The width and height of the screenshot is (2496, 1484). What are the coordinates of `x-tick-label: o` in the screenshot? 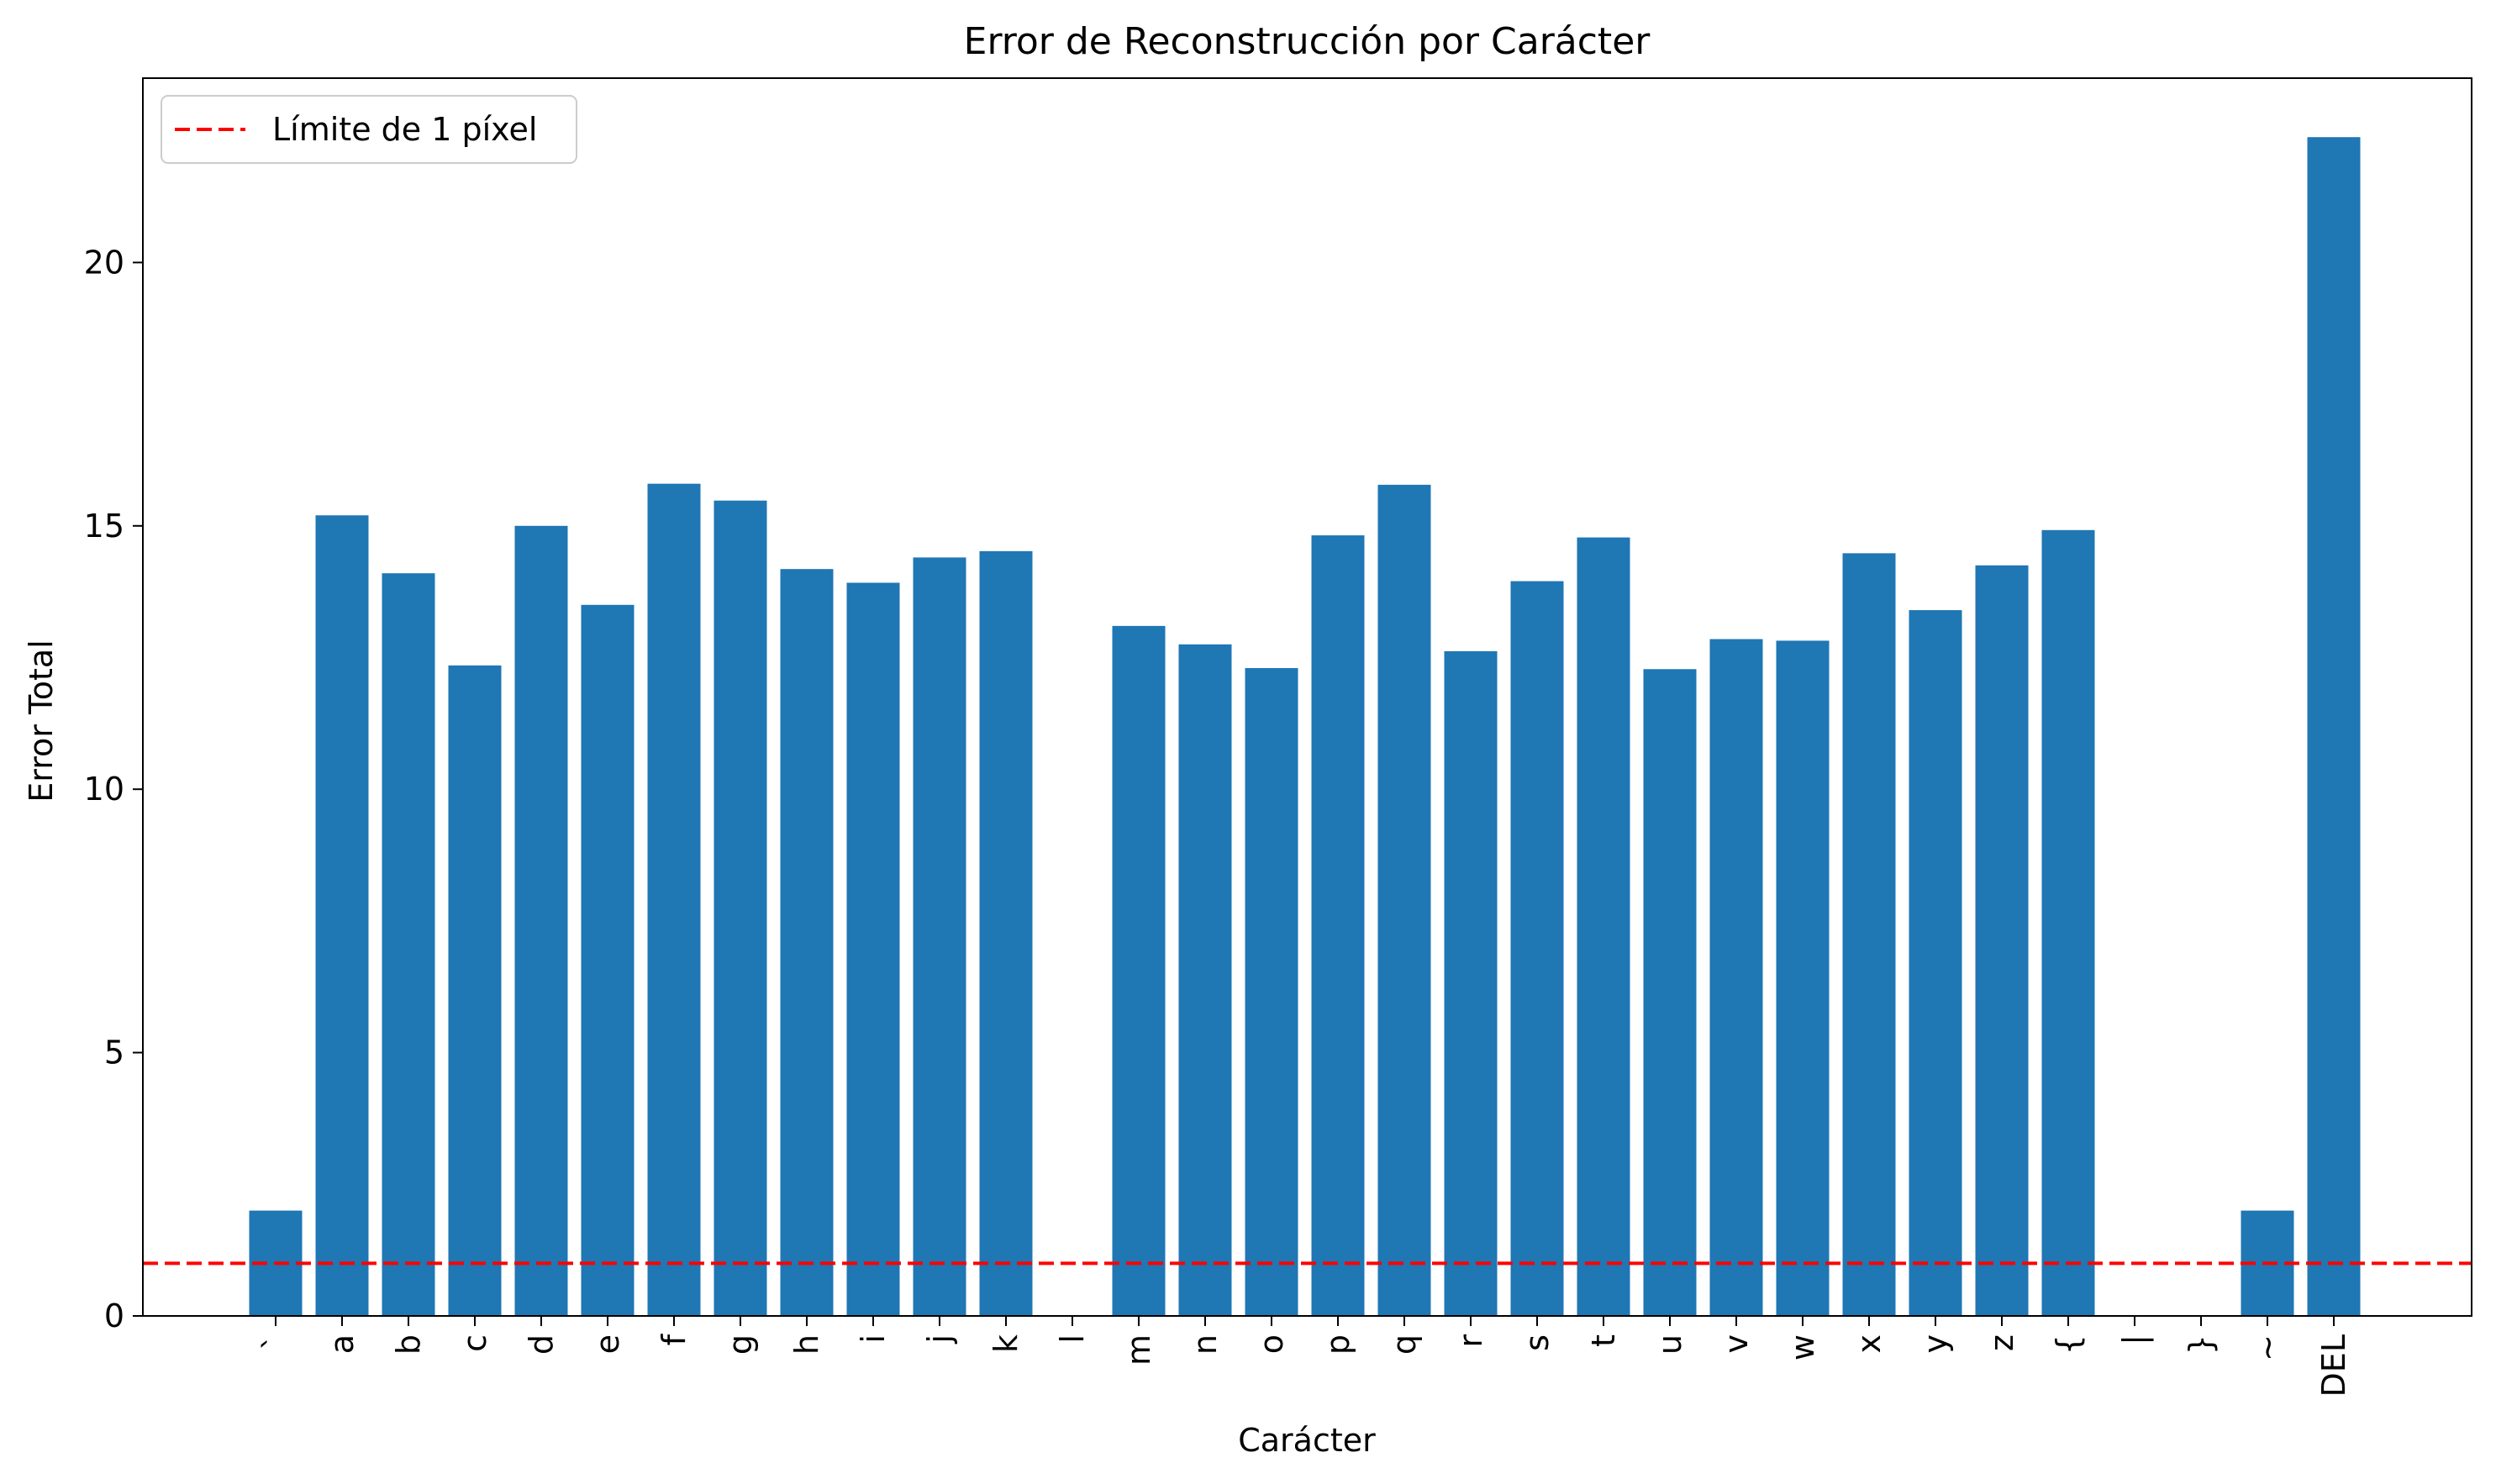 It's located at (1271, 1344).